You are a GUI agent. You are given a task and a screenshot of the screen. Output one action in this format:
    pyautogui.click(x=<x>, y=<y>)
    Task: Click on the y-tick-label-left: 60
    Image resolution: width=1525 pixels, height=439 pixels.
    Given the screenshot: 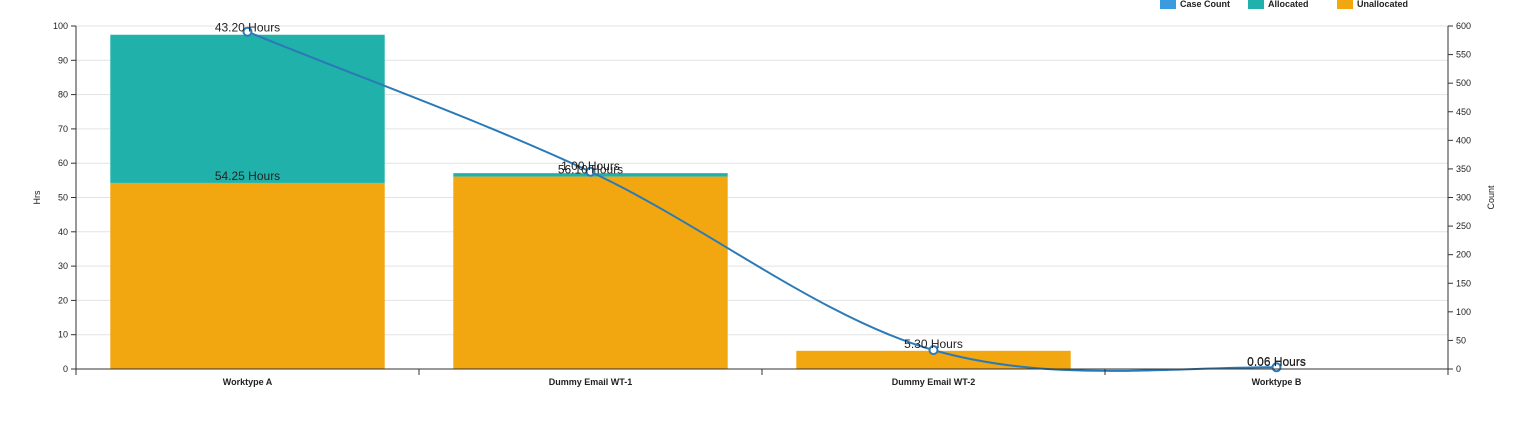 What is the action you would take?
    pyautogui.click(x=63, y=163)
    